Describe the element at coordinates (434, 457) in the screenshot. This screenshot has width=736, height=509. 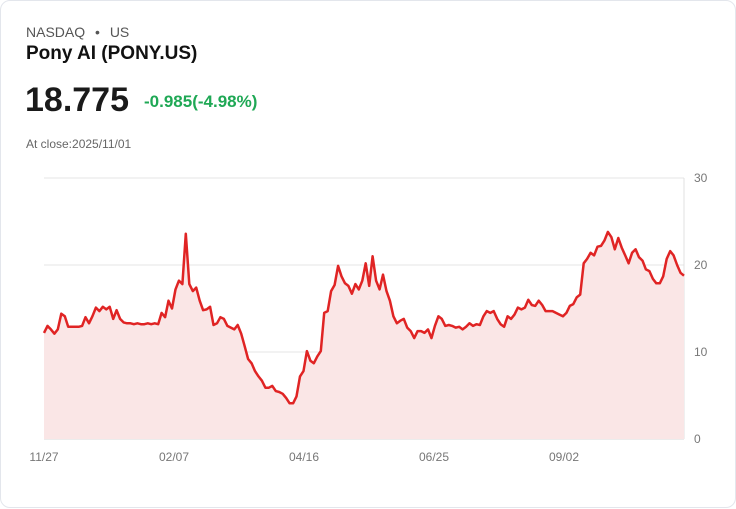
I see `x-tick-label: 06/25` at that location.